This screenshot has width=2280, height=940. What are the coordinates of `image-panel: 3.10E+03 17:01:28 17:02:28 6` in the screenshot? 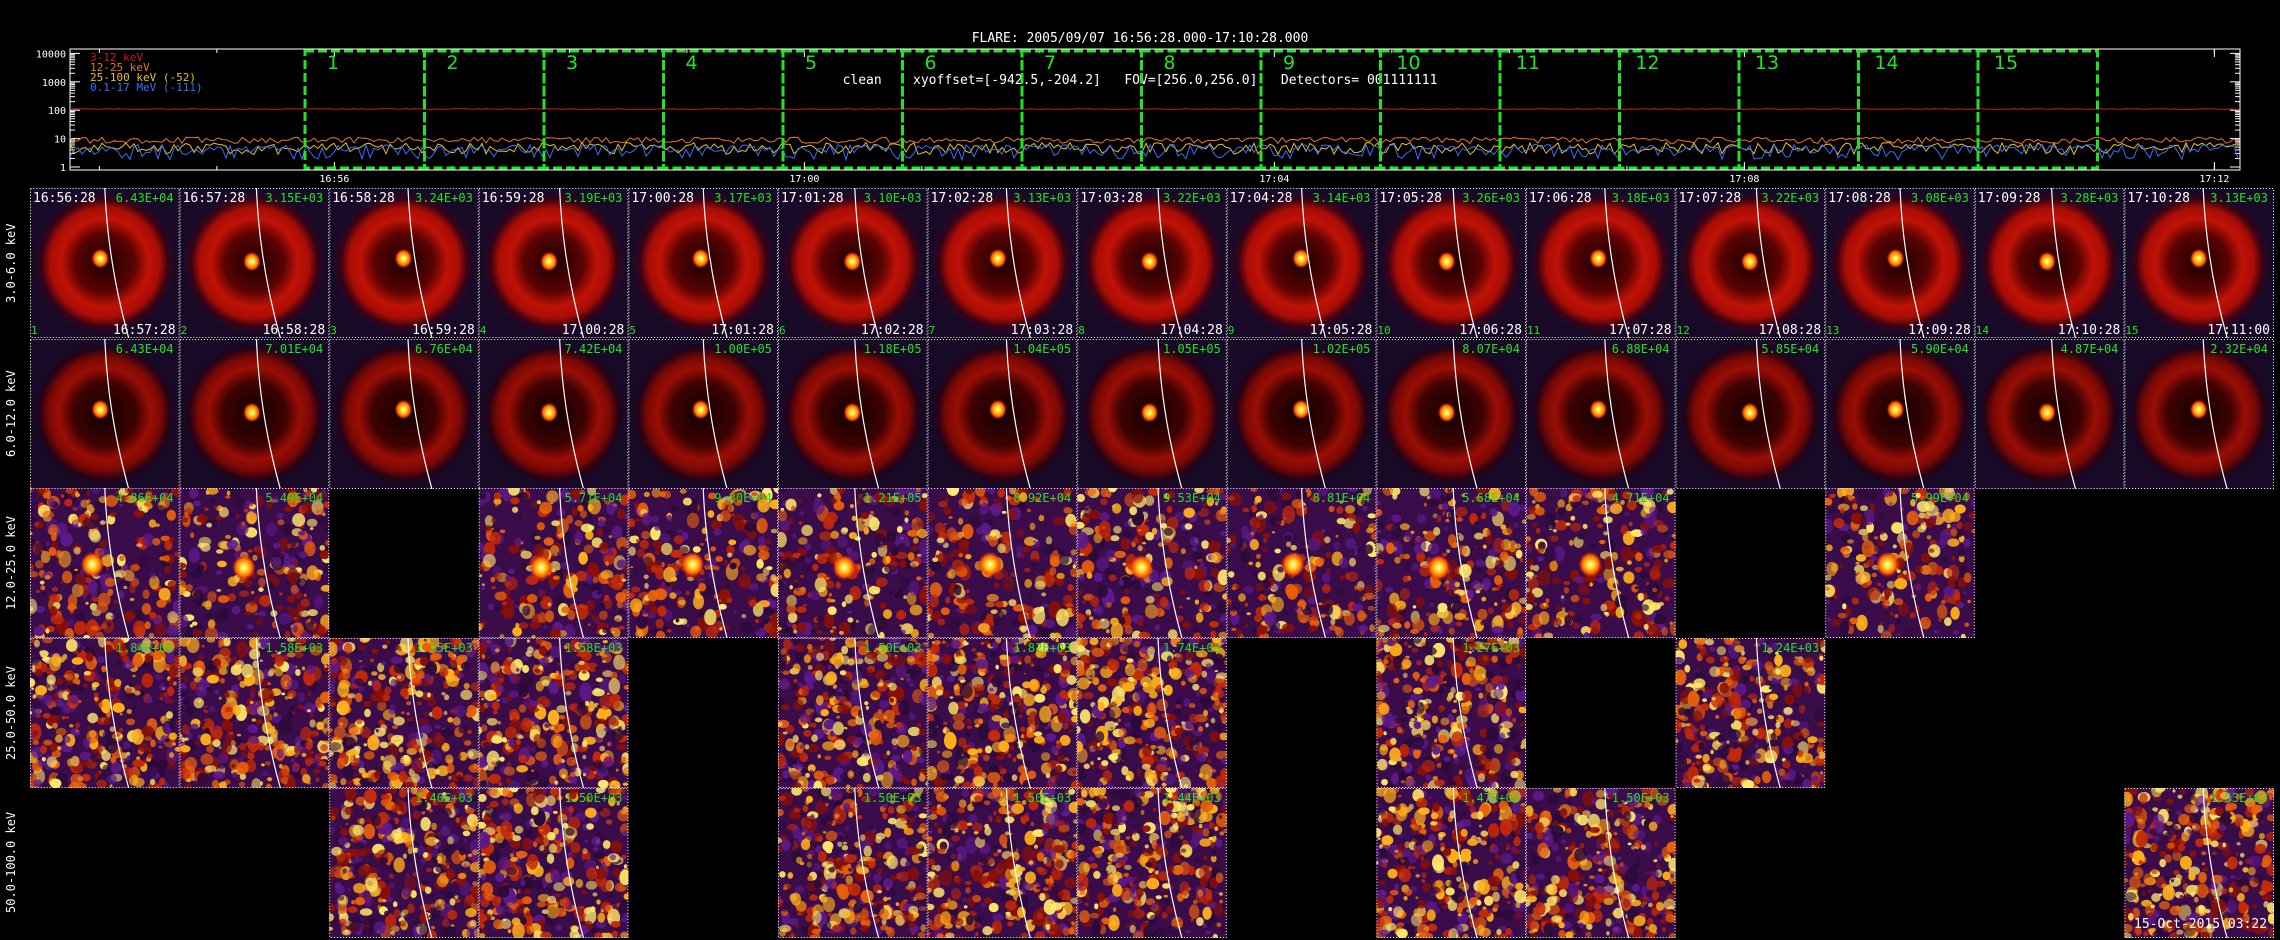 It's located at (853, 263).